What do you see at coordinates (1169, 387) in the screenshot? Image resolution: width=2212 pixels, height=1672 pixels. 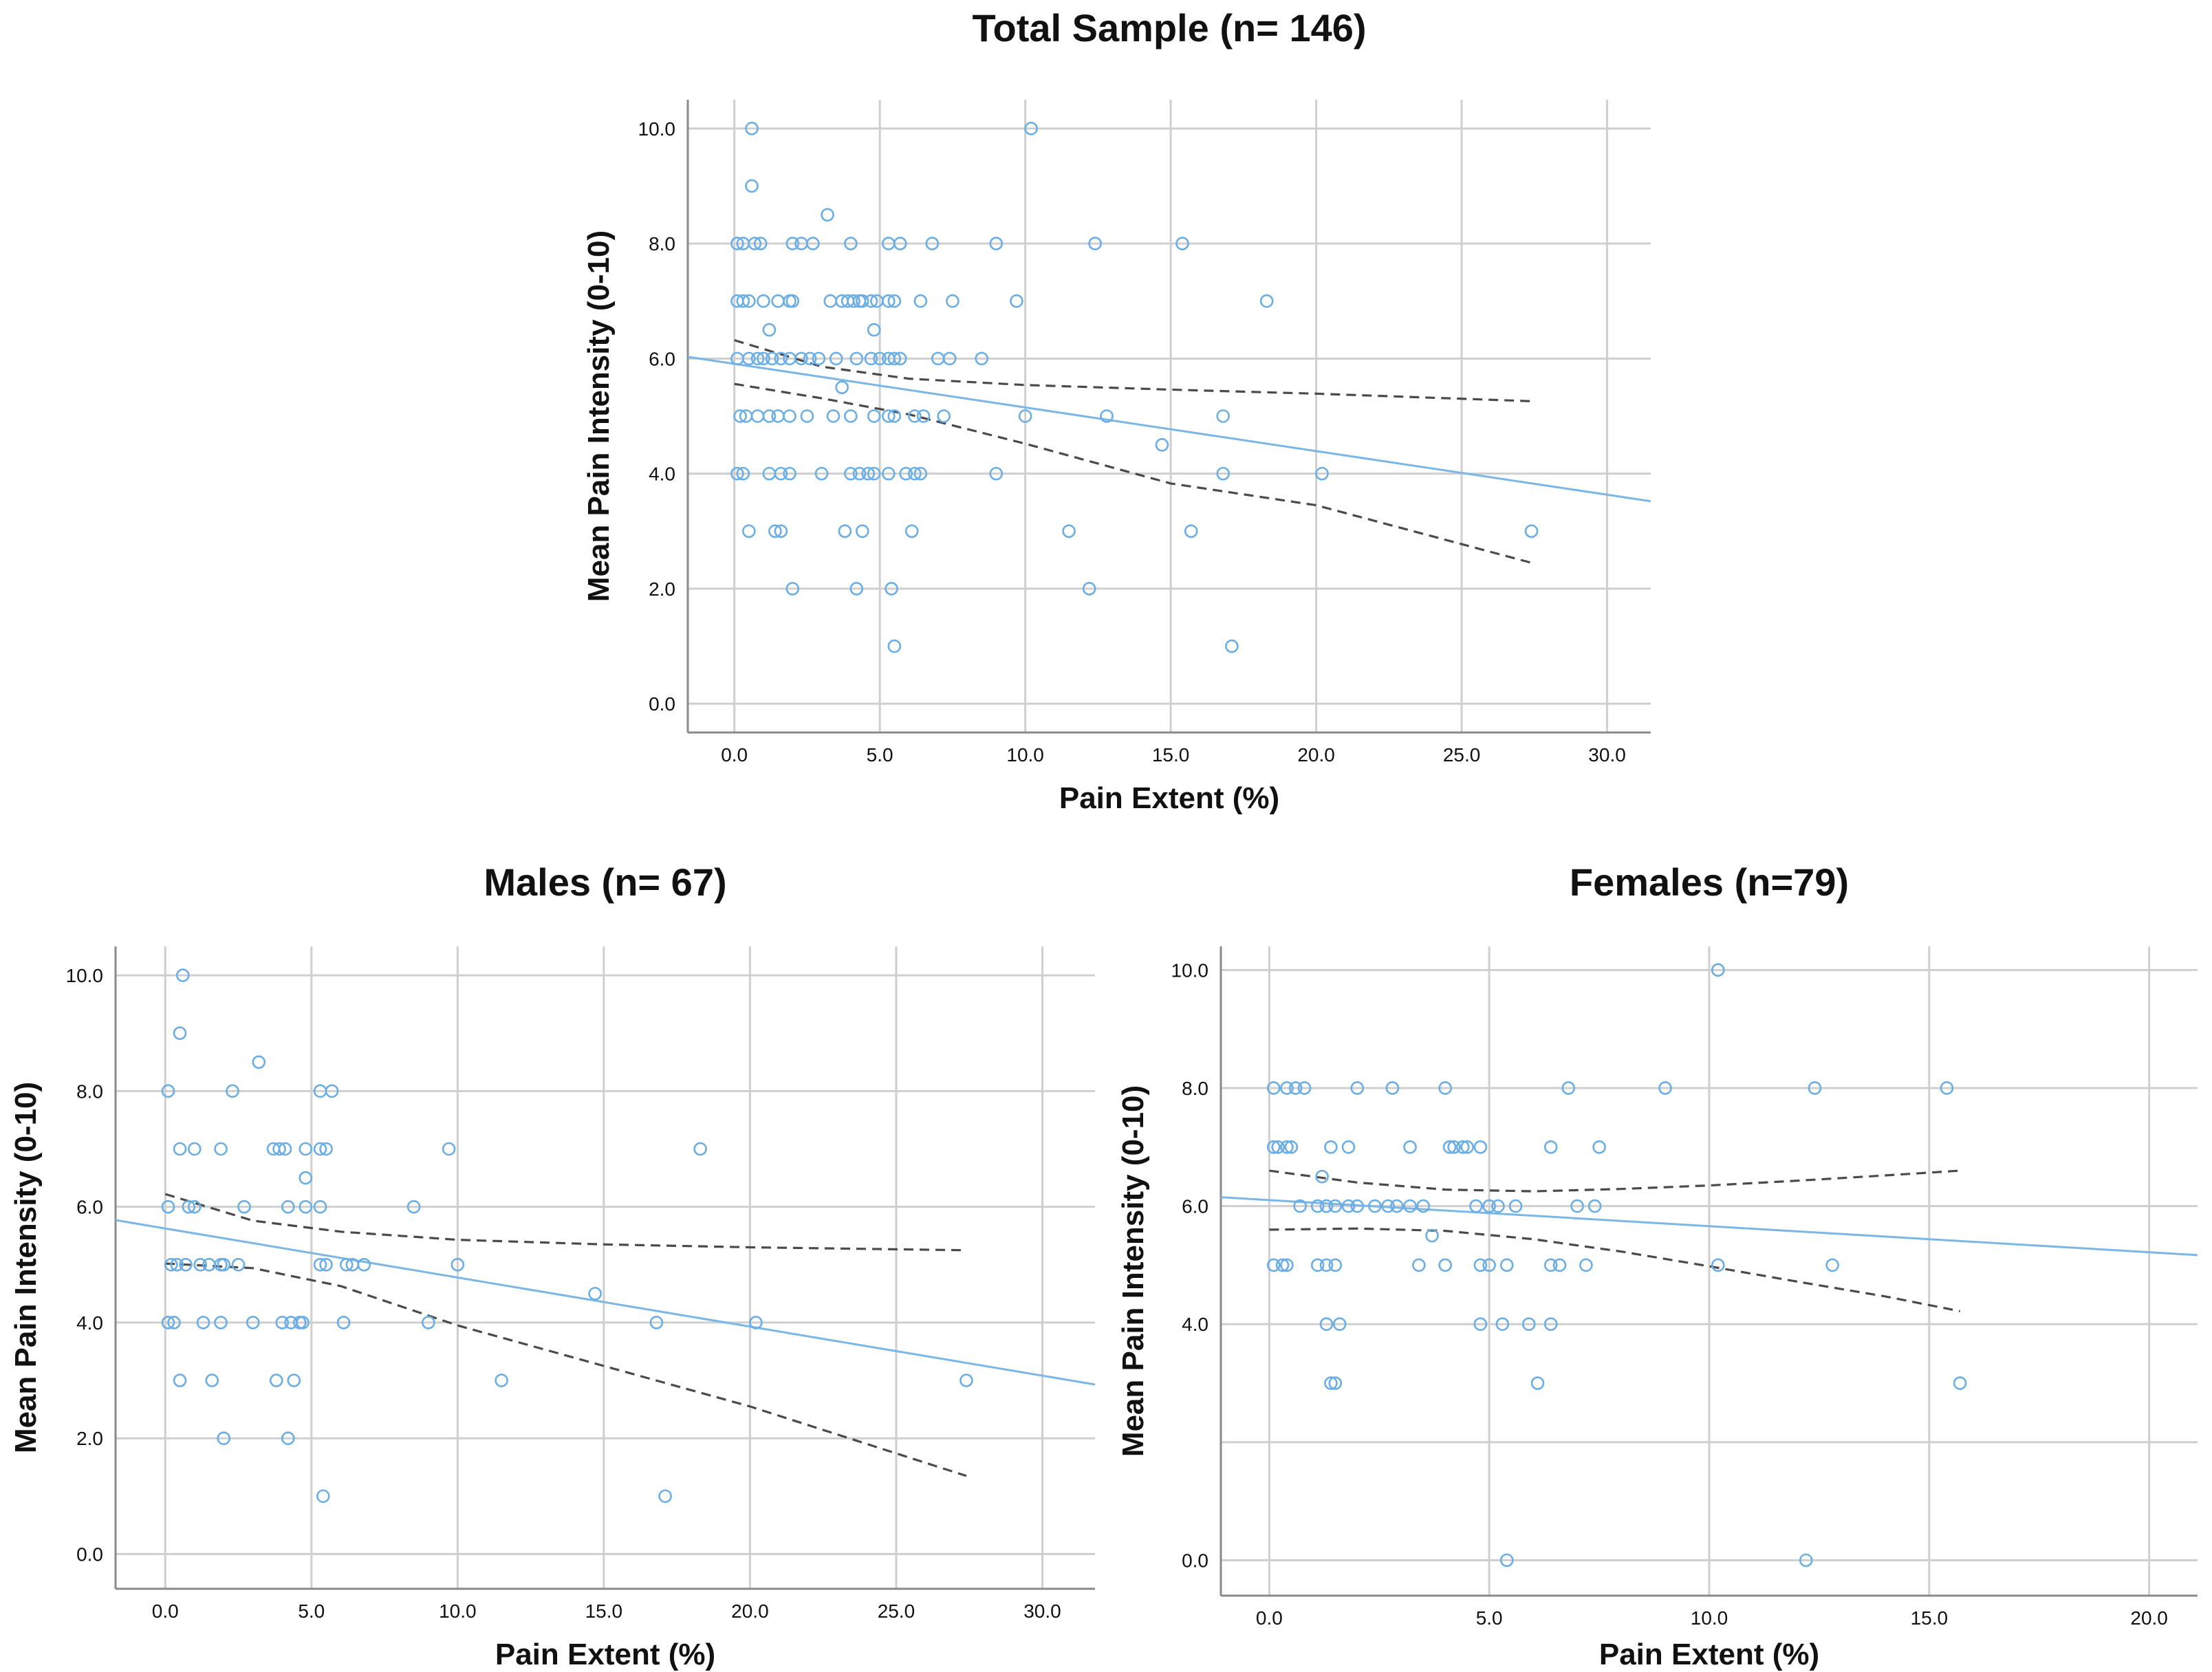 I see `plot-area` at bounding box center [1169, 387].